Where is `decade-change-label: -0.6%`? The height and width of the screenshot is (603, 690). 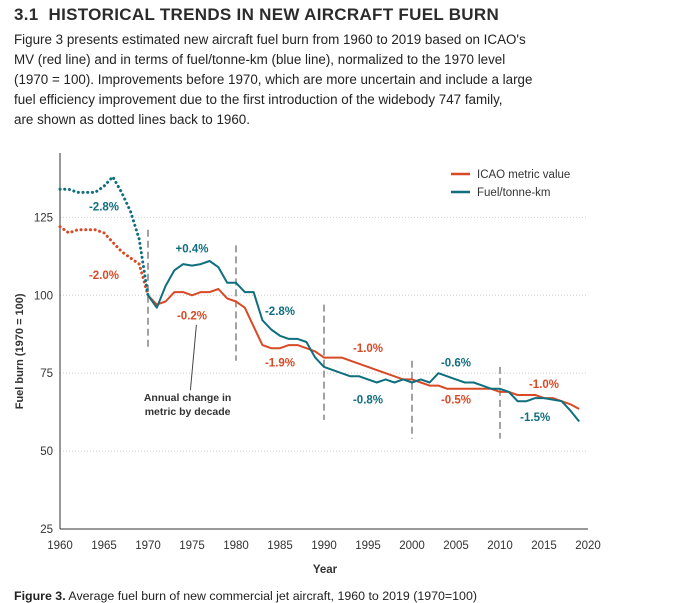
decade-change-label: -0.6% is located at coordinates (456, 363).